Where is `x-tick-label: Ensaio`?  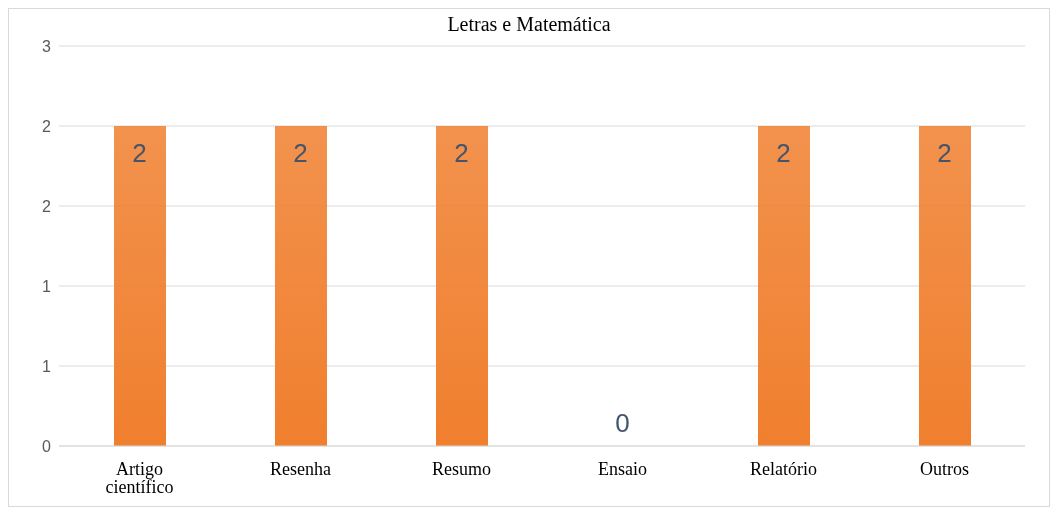
x-tick-label: Ensaio is located at coordinates (622, 468).